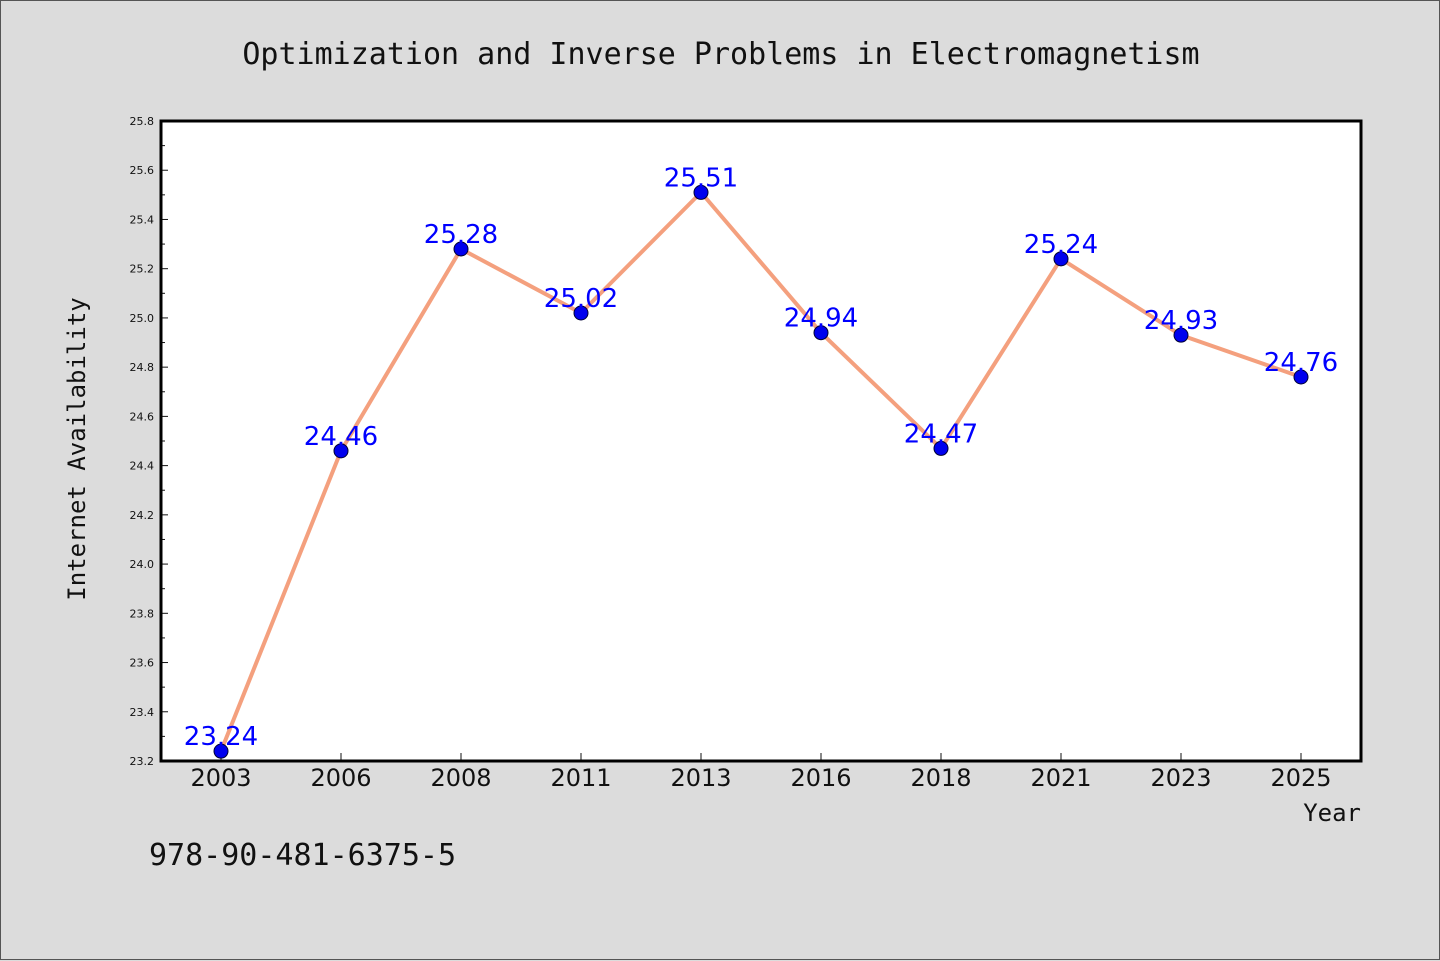 The height and width of the screenshot is (961, 1440). Describe the element at coordinates (460, 778) in the screenshot. I see `x-tick-label: 2008` at that location.